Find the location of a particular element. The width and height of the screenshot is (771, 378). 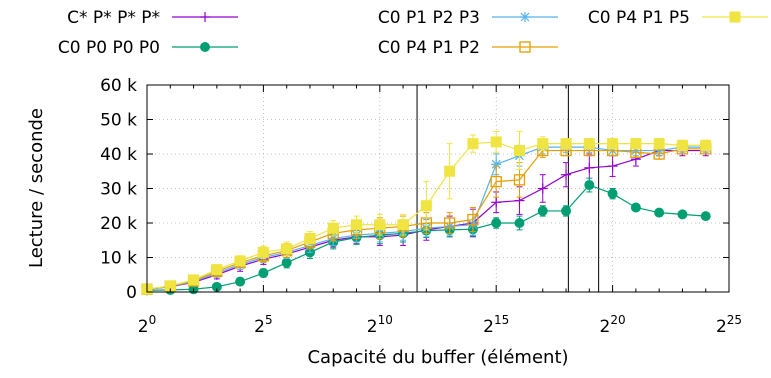

x-tick-label: 20 is located at coordinates (147, 325).